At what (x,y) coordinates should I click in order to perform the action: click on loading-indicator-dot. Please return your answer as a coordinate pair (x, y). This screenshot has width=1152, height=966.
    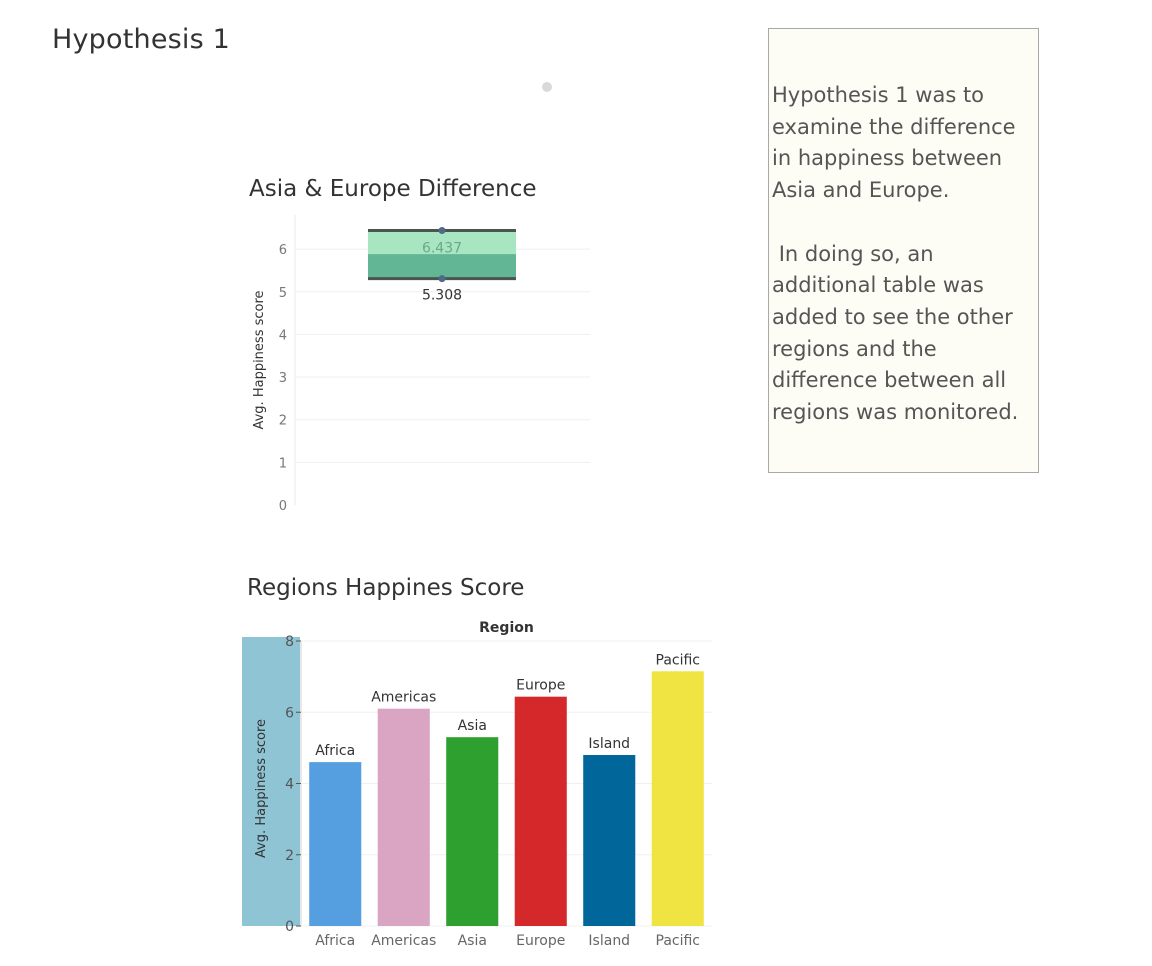
    Looking at the image, I should click on (547, 87).